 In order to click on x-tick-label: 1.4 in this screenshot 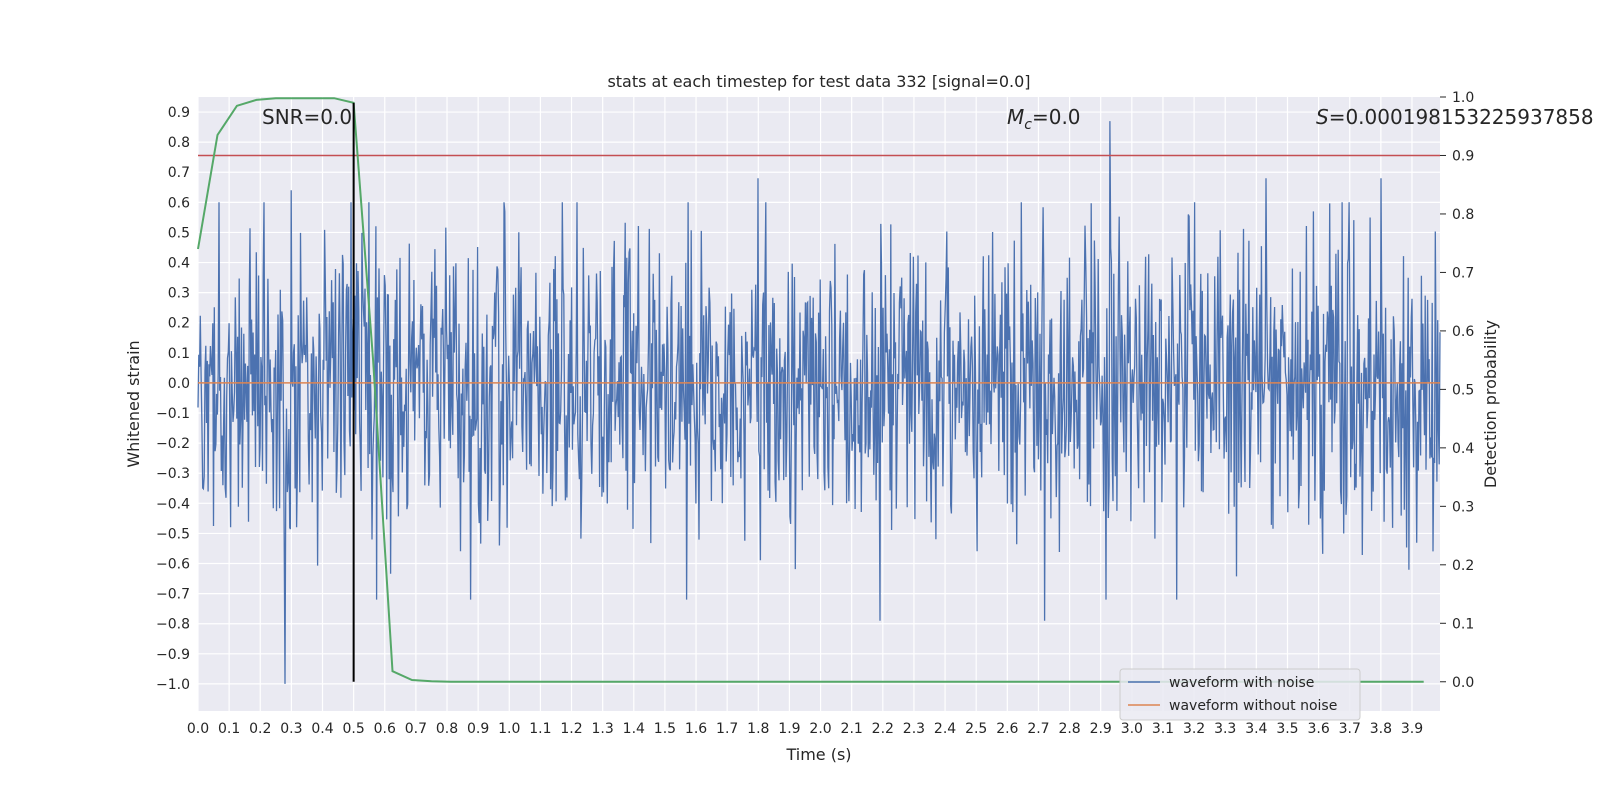, I will do `click(634, 729)`.